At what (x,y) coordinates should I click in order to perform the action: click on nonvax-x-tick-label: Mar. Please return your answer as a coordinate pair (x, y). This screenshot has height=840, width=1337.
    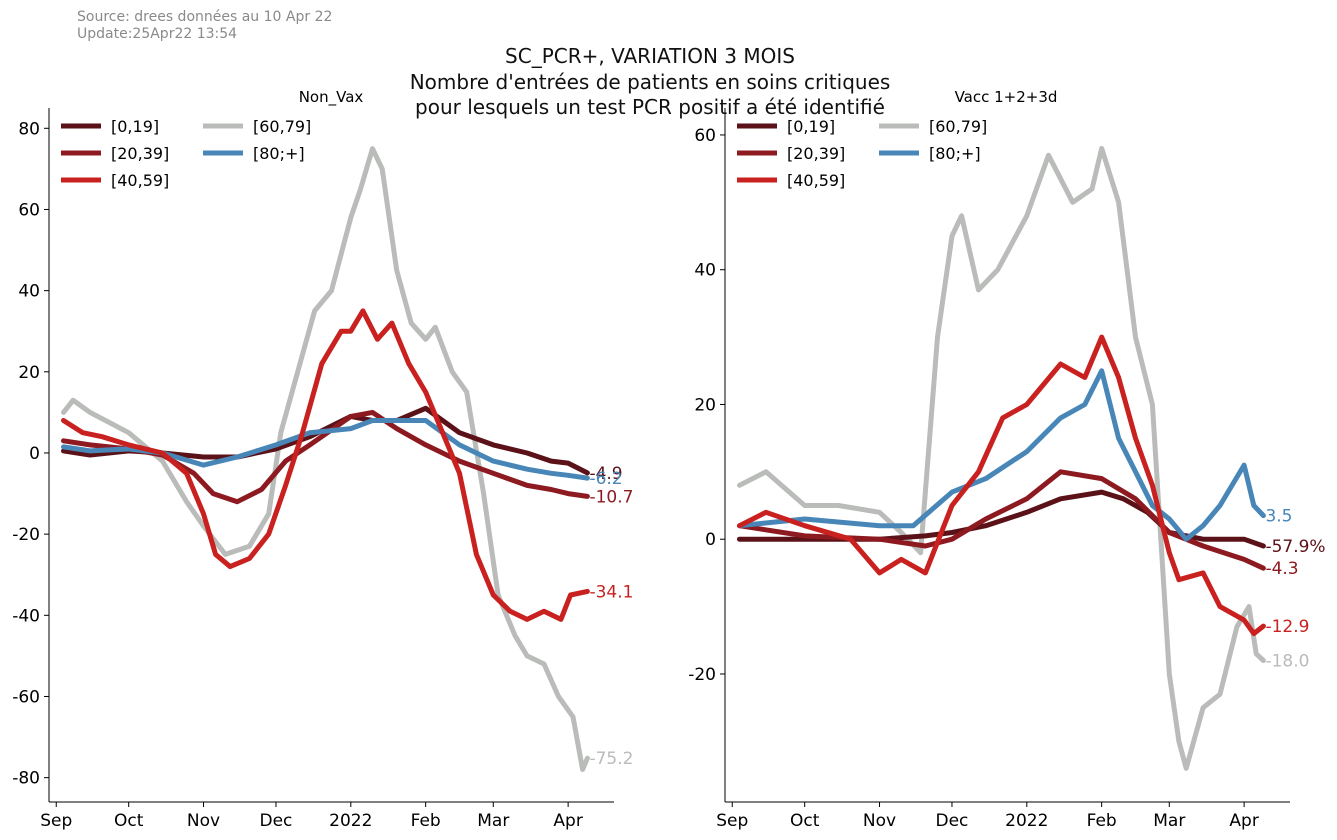
    Looking at the image, I should click on (493, 821).